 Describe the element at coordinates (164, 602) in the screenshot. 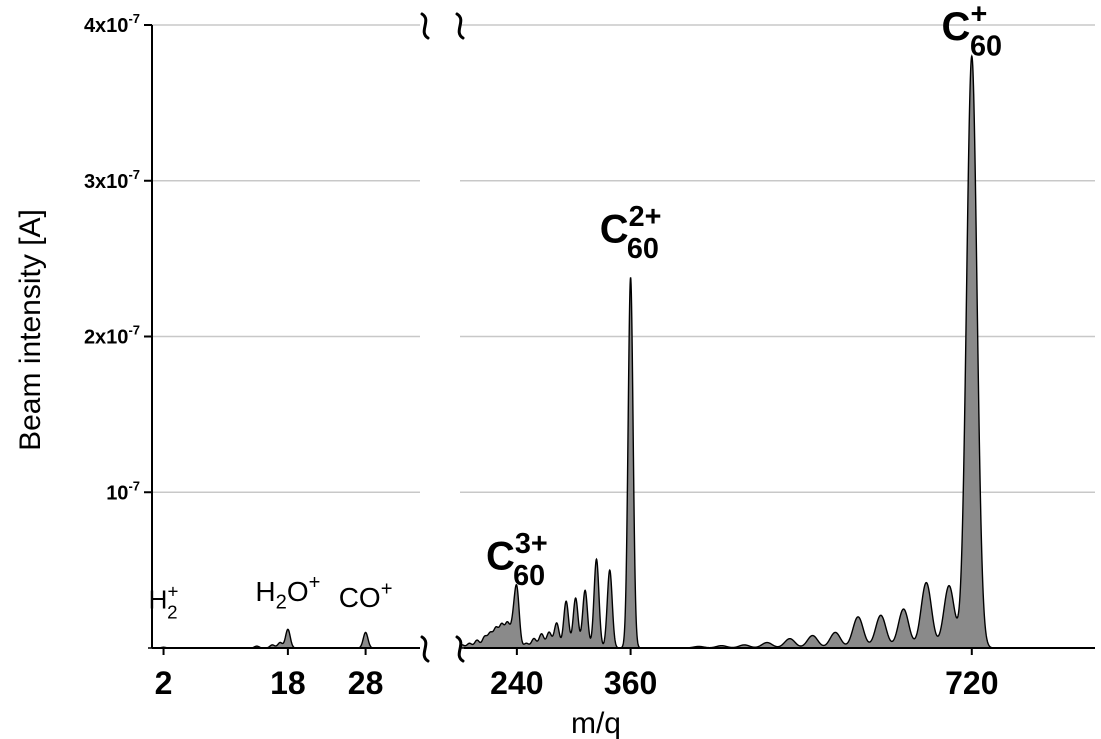

I see `ion-label-h2: H+ 2` at that location.